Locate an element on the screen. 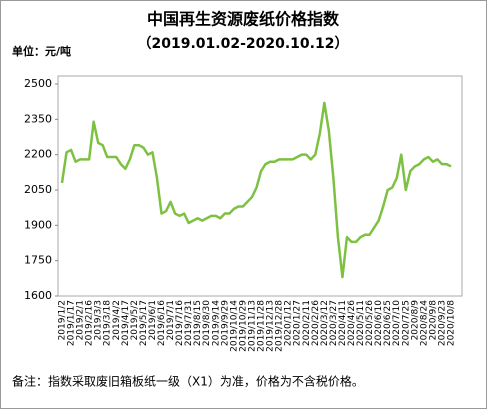  x-tick-label: 2019/11/28 is located at coordinates (262, 326).